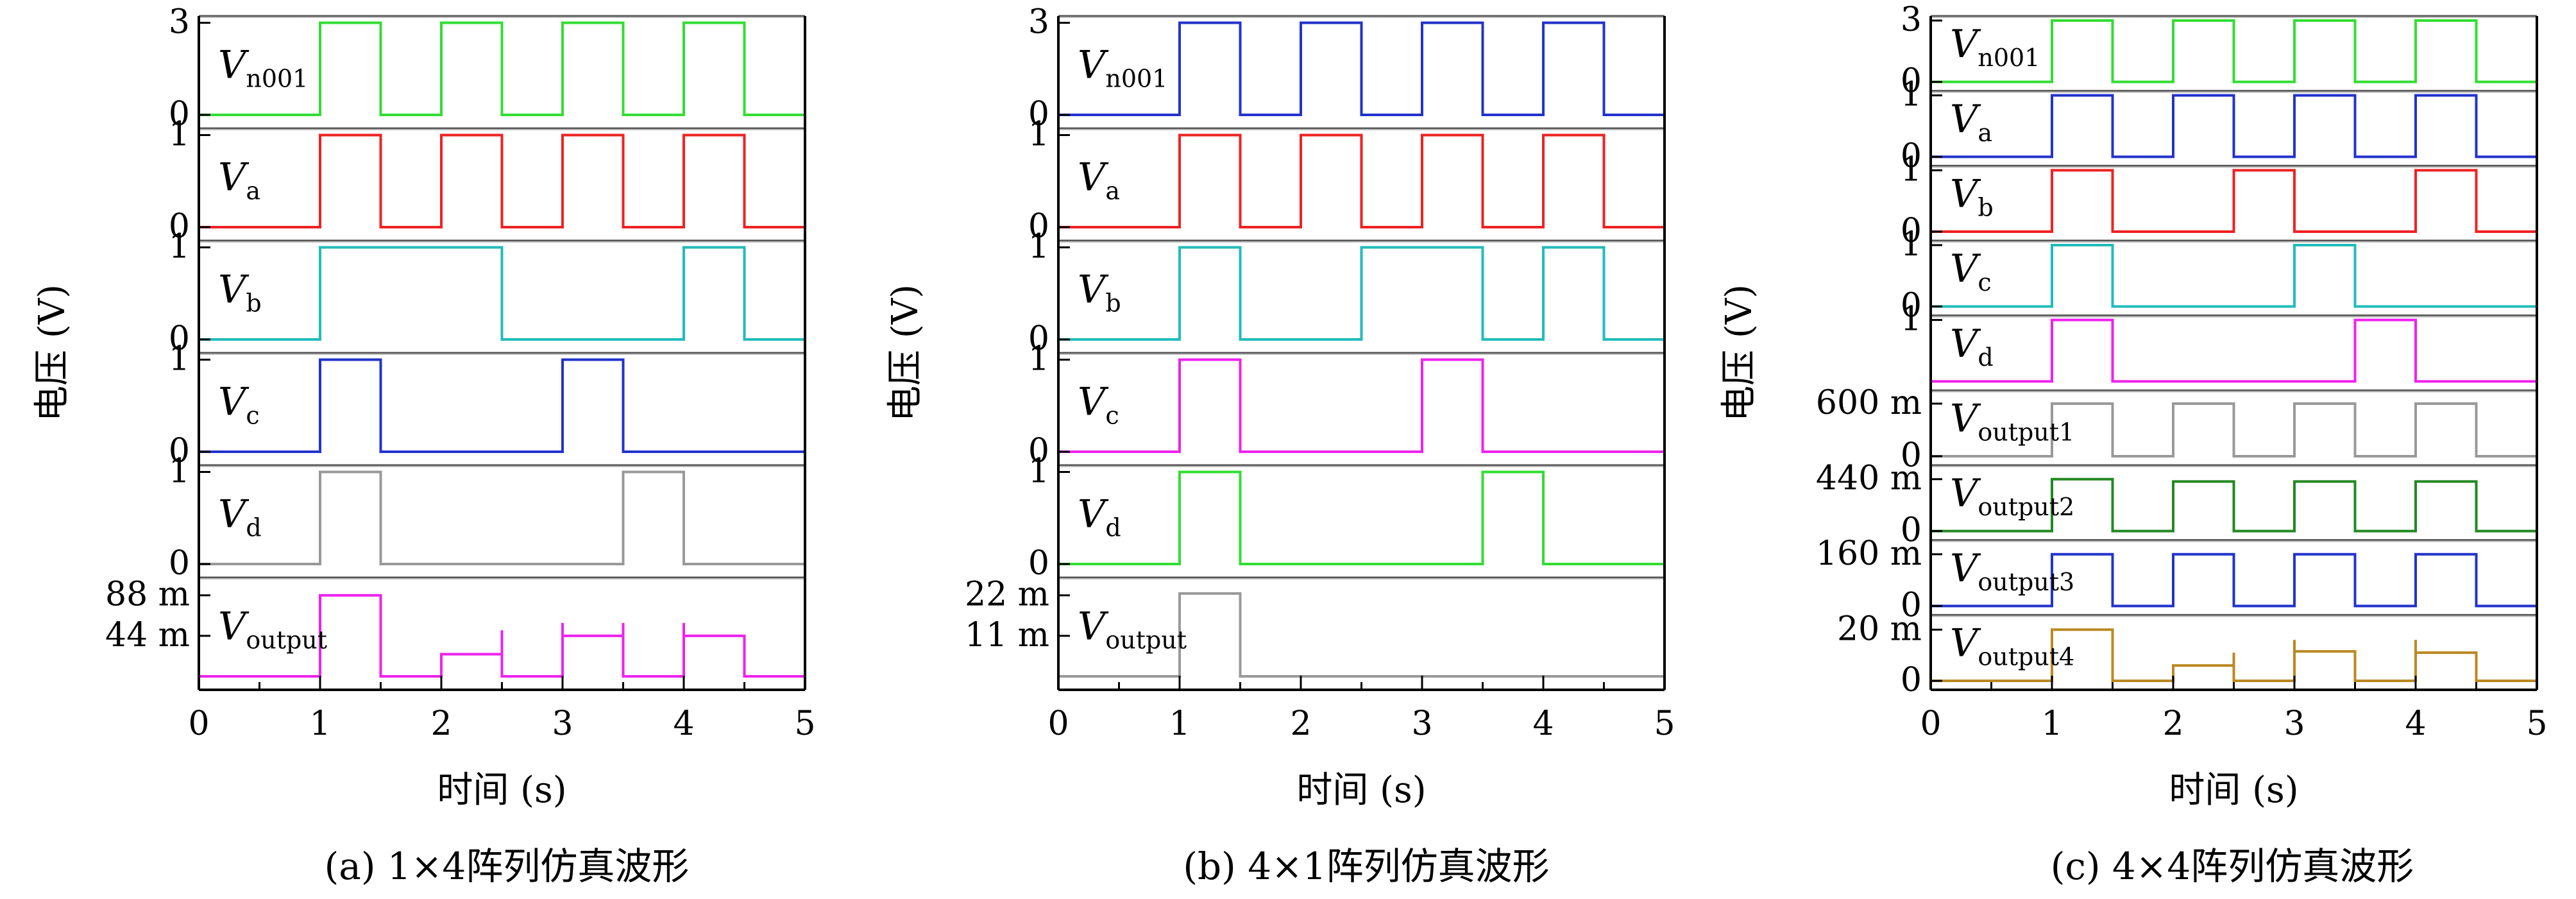  I want to click on chart-caption: (c) 4×4阵列仿真波形, so click(2232, 866).